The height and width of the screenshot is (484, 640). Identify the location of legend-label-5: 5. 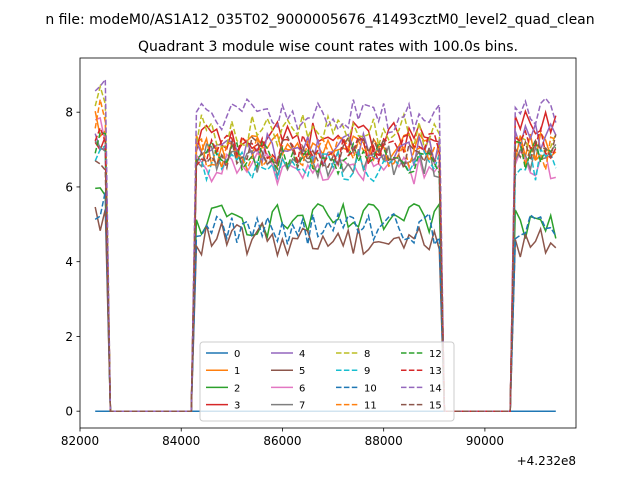
(302, 371).